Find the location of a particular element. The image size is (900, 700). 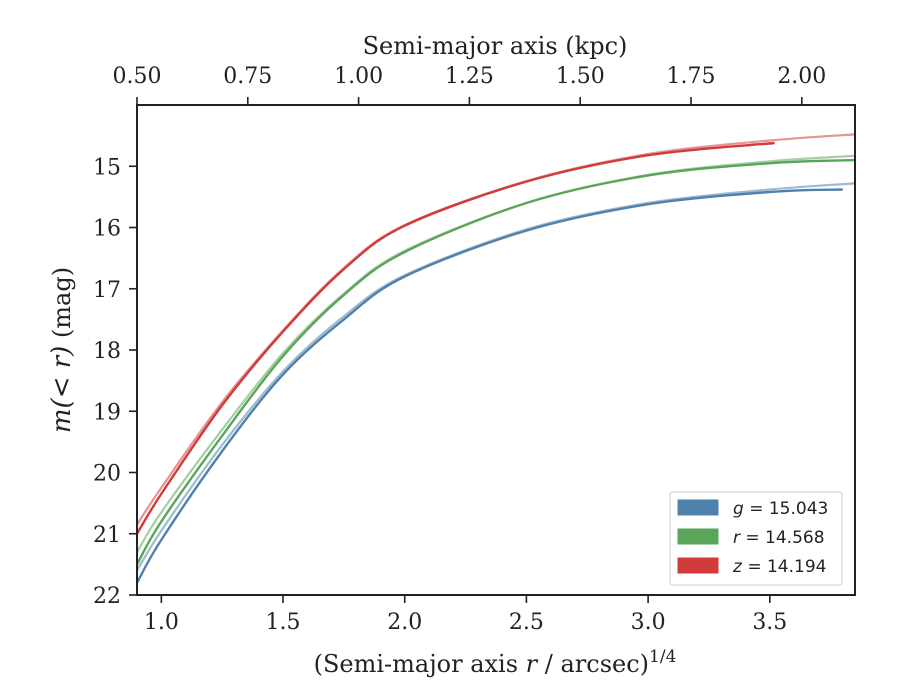

legend-label-g: g = 15.043 is located at coordinates (780, 509).